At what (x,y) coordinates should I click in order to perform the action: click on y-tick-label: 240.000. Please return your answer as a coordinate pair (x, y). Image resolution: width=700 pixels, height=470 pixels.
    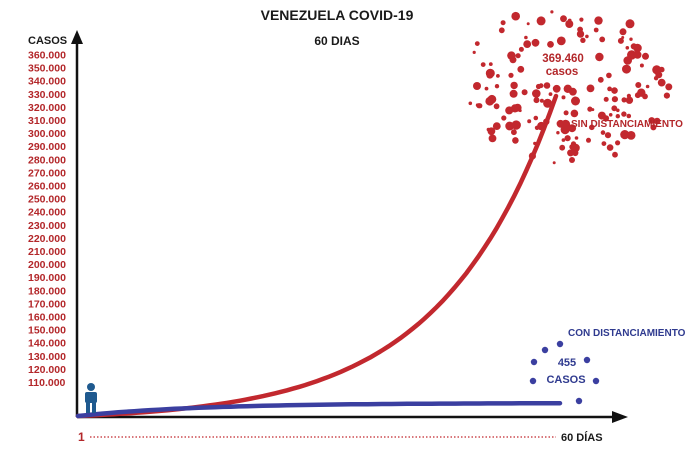
    Looking at the image, I should click on (47, 213).